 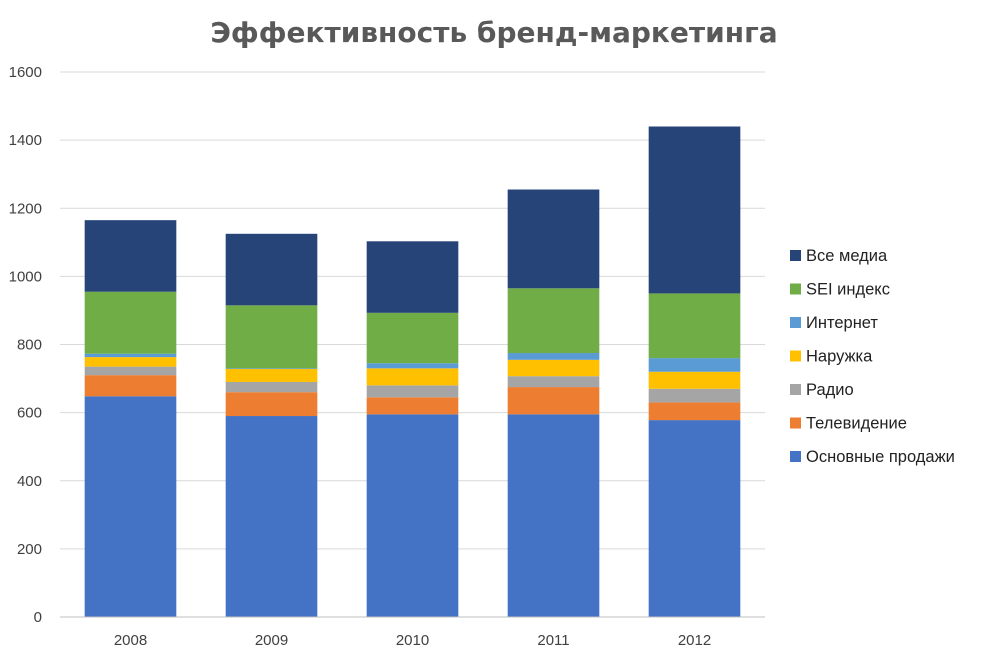 I want to click on y-tick-label: 600, so click(x=29, y=413).